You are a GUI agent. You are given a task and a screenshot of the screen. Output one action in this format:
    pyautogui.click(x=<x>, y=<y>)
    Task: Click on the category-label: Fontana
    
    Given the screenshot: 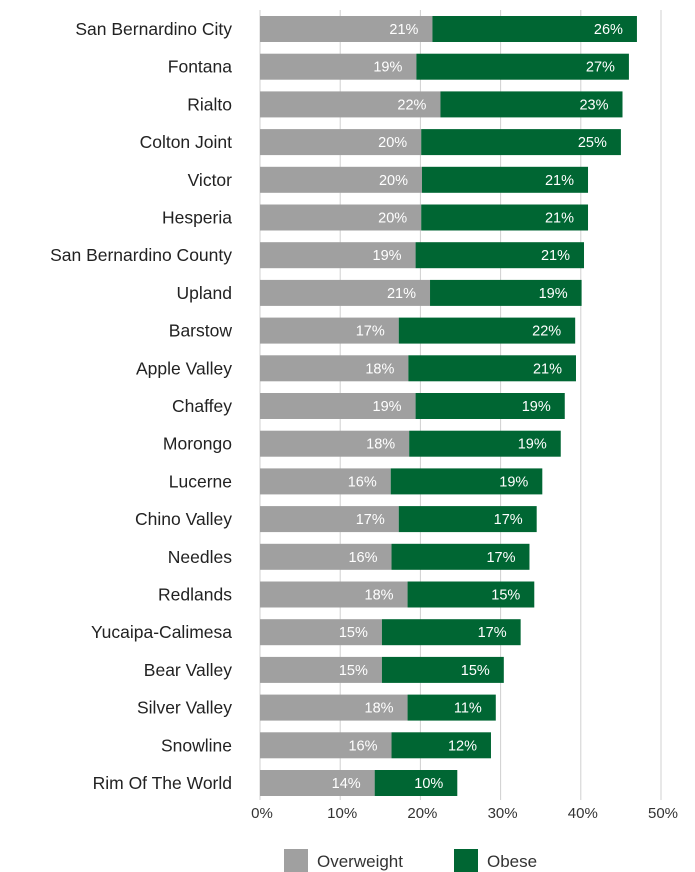 What is the action you would take?
    pyautogui.click(x=200, y=67)
    